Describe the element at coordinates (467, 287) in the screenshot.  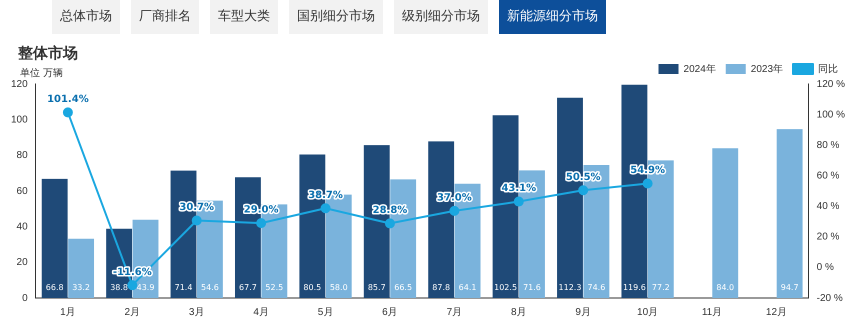
I see `data-label: 64.1` at that location.